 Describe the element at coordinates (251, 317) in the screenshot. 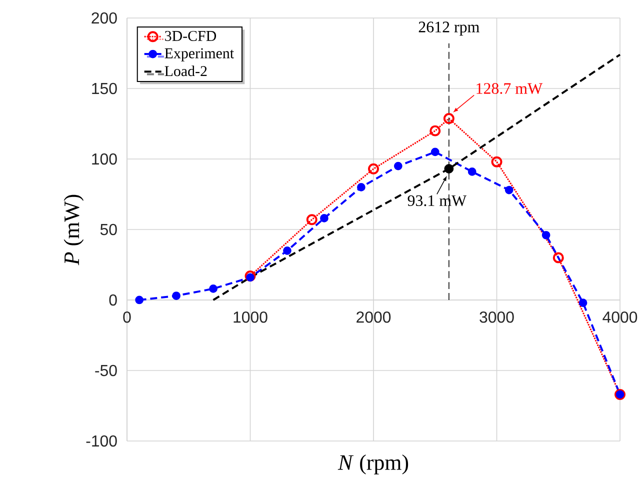

I see `x-tick-label: 1000` at that location.